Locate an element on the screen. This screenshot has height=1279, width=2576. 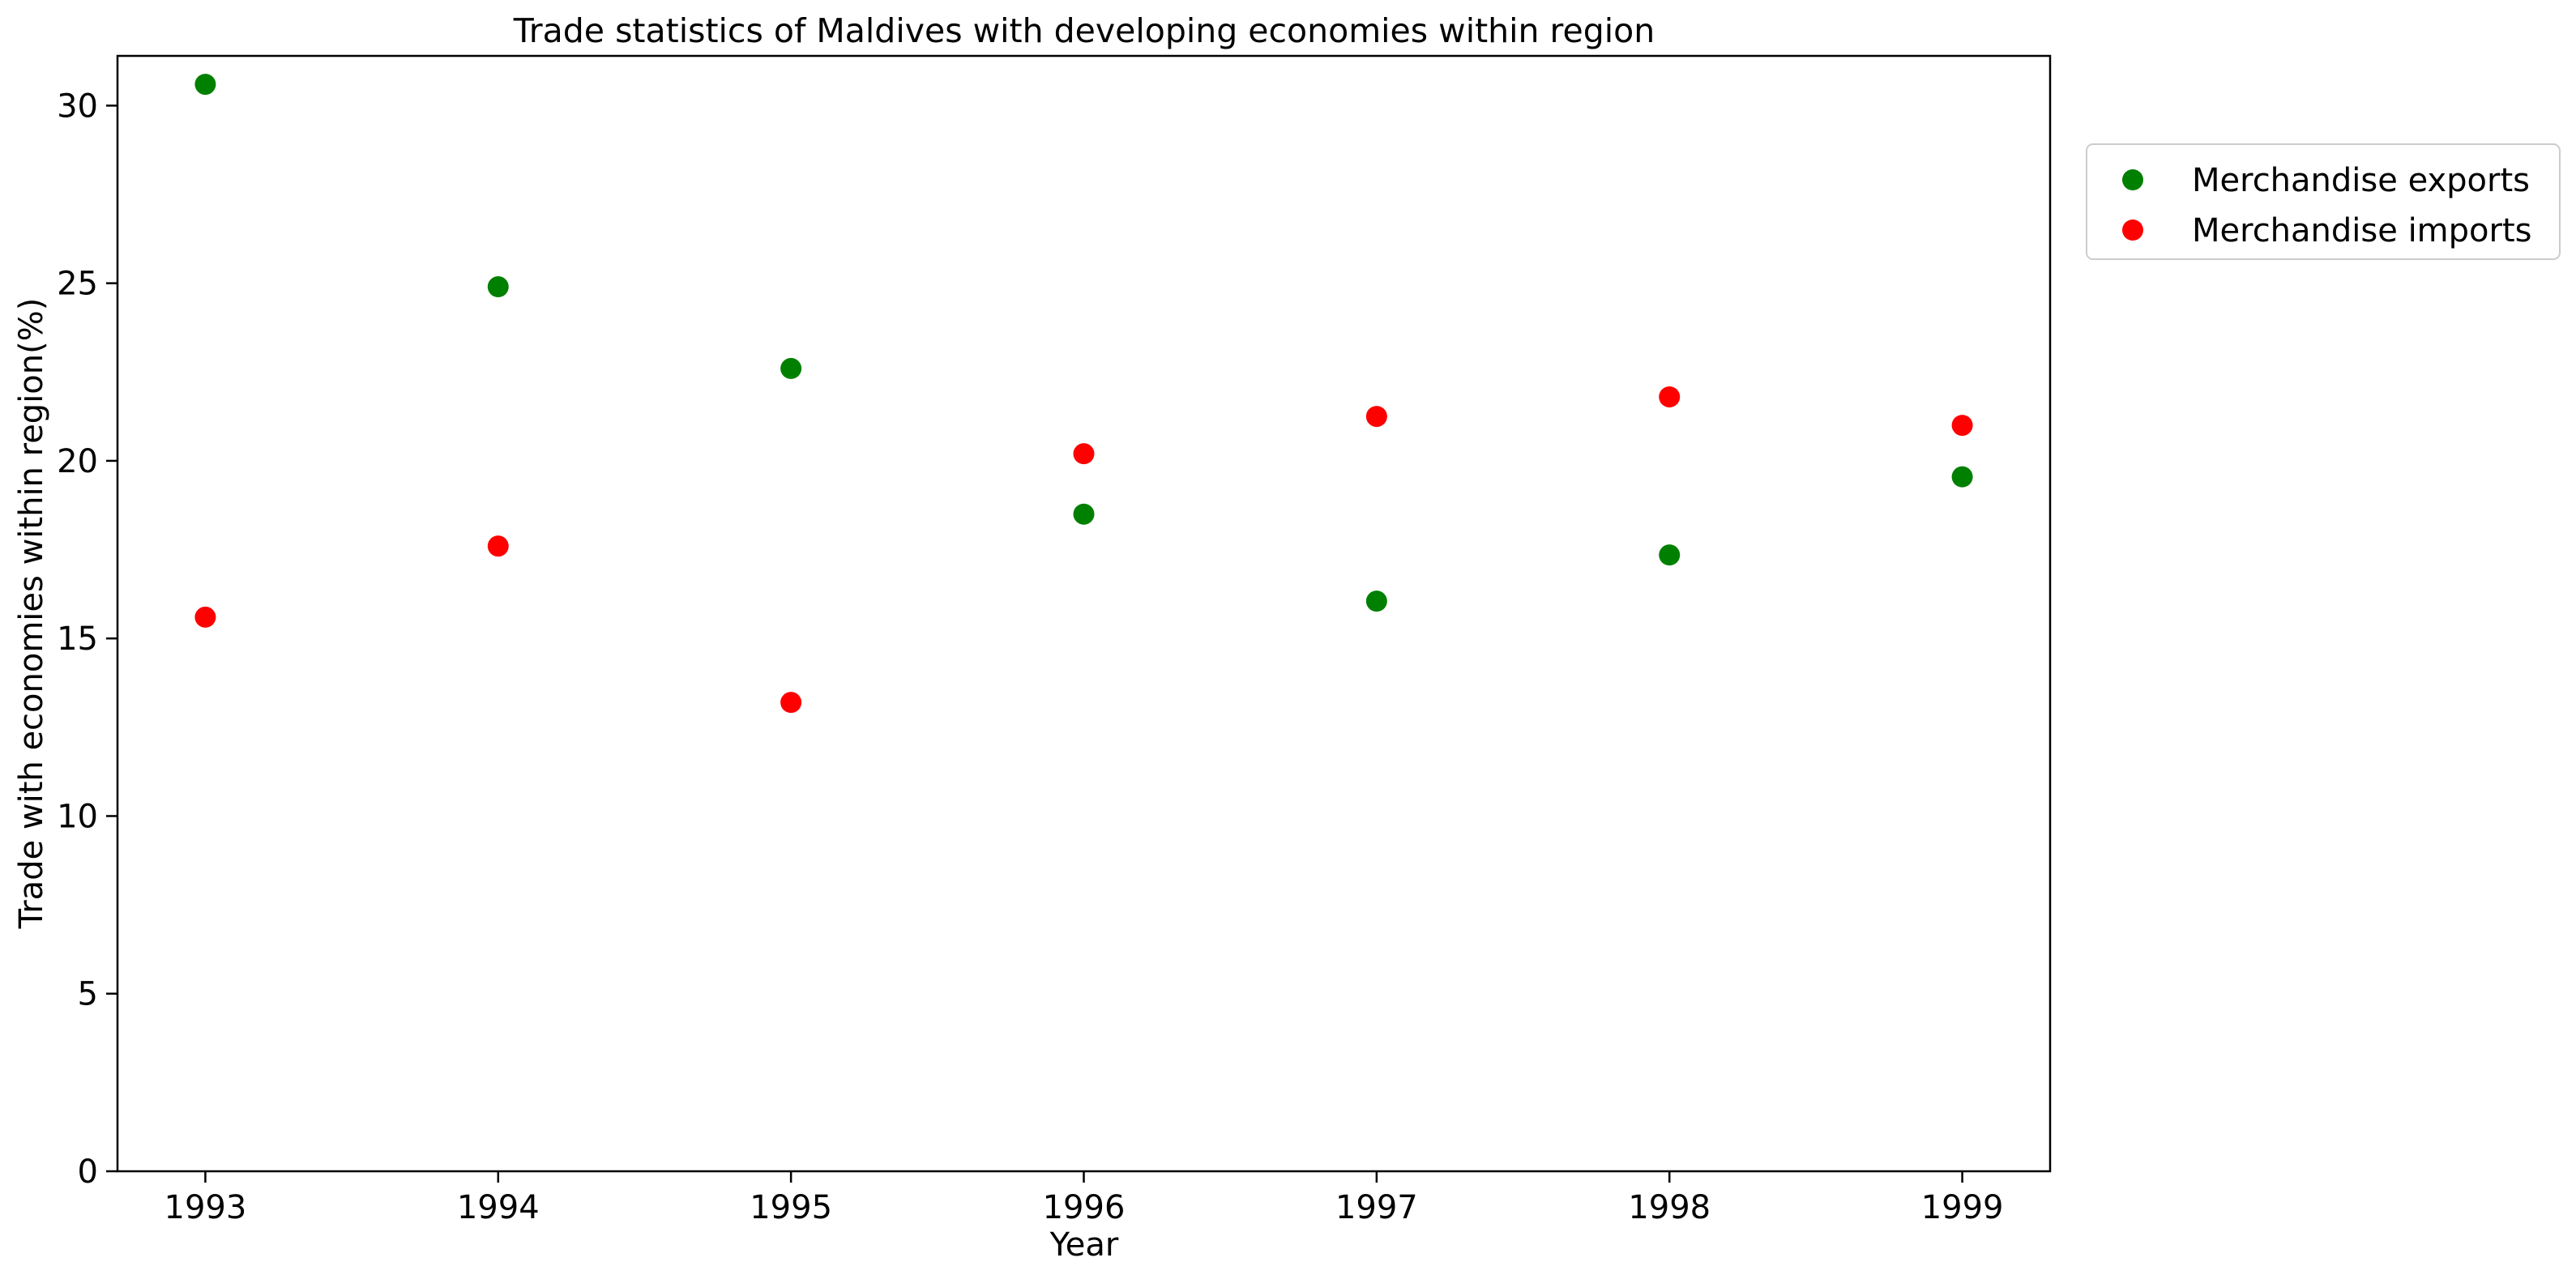
x-axis: 1993 1994 1995 1996 1997 1998 1999 is located at coordinates (1084, 1198).